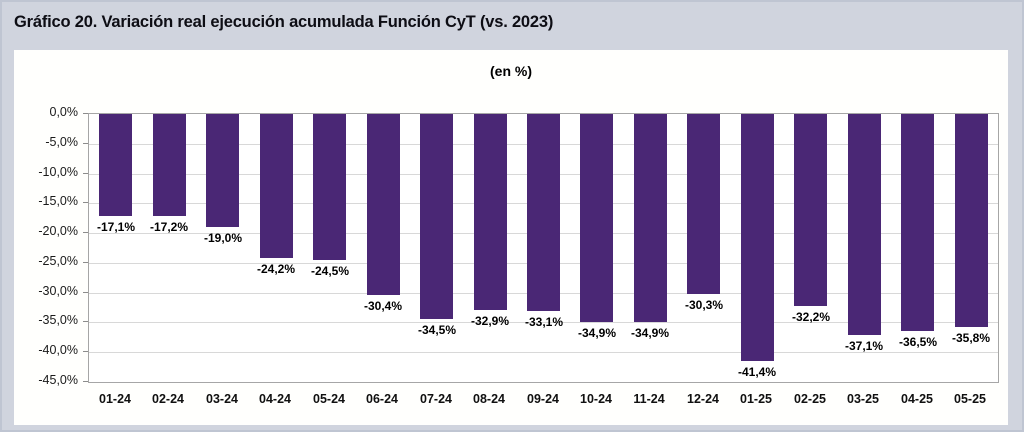 The width and height of the screenshot is (1024, 432). Describe the element at coordinates (64, 112) in the screenshot. I see `y-tick-label: 0,0%` at that location.